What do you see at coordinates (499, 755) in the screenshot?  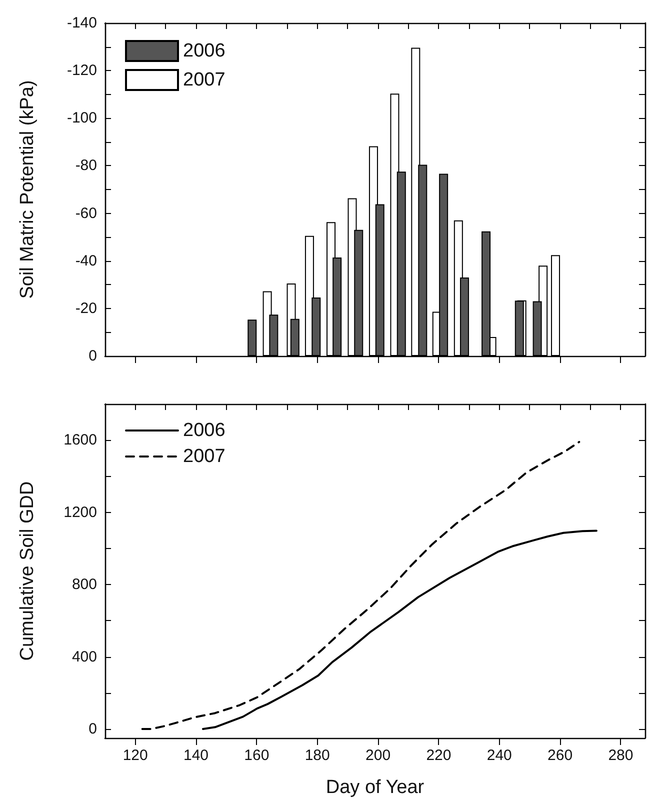 I see `x-tick-label: 240` at bounding box center [499, 755].